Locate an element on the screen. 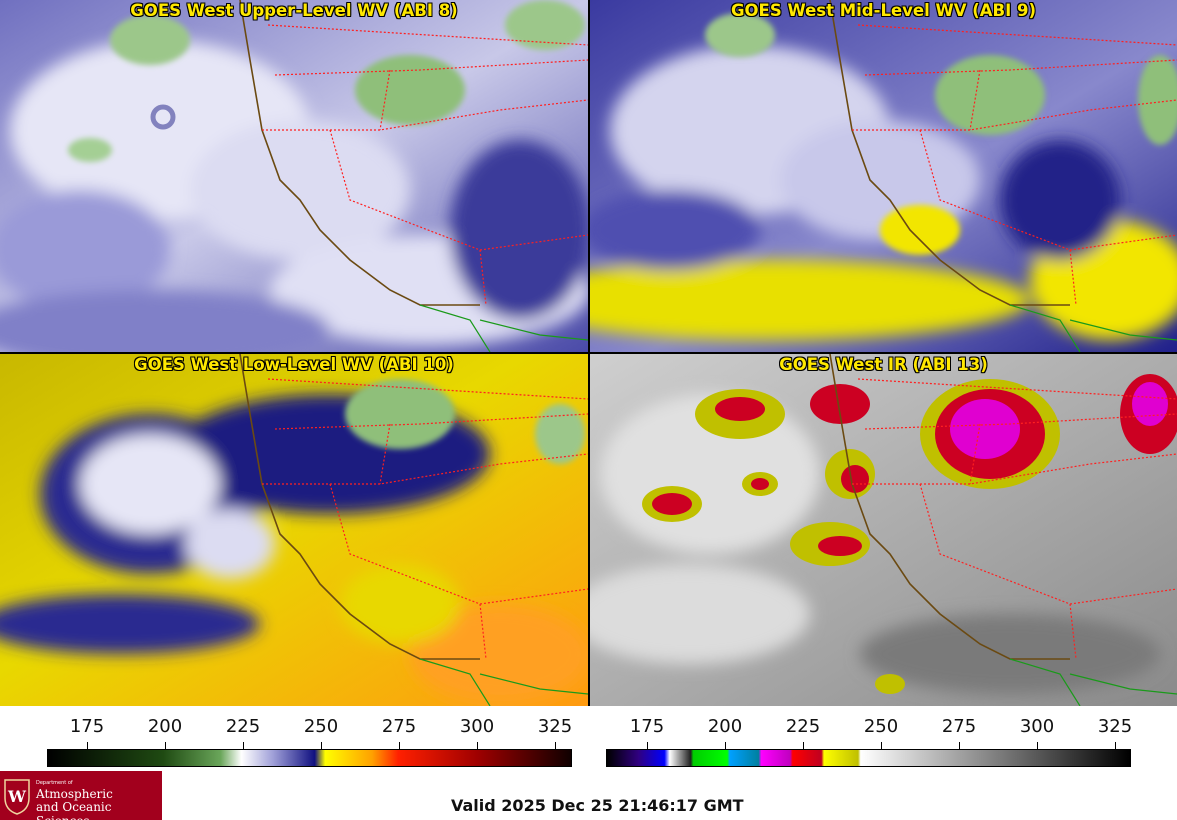 Image resolution: width=1177 pixels, height=820 pixels. panel-divider-horizontal is located at coordinates (588, 353).